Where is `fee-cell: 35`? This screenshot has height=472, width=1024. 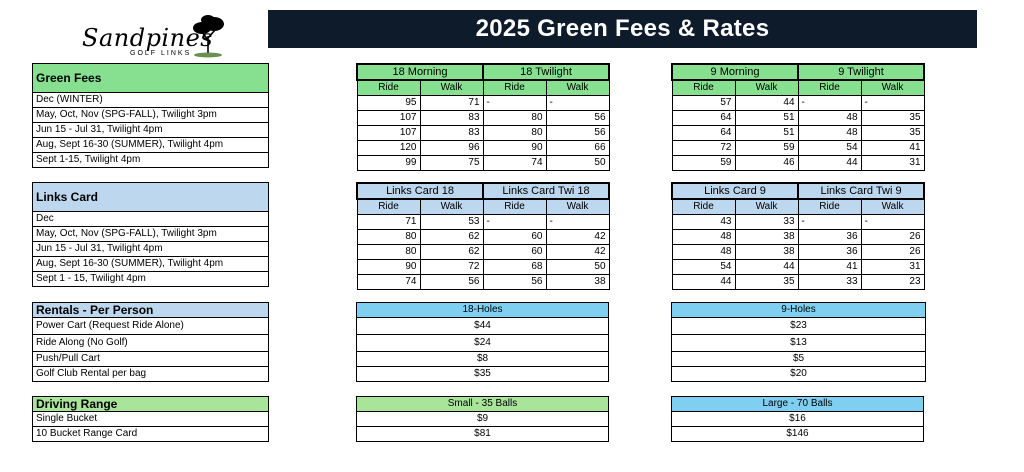 fee-cell: 35 is located at coordinates (766, 282).